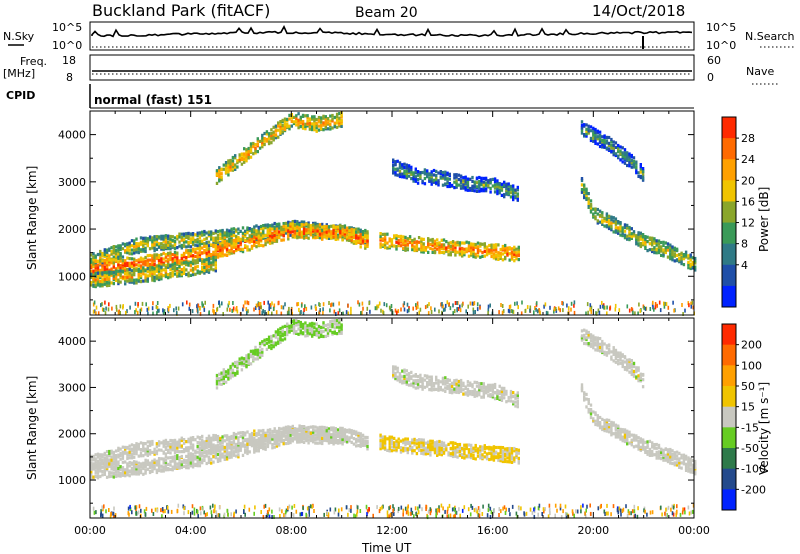  I want to click on power-cell-1950, so click(403, 237).